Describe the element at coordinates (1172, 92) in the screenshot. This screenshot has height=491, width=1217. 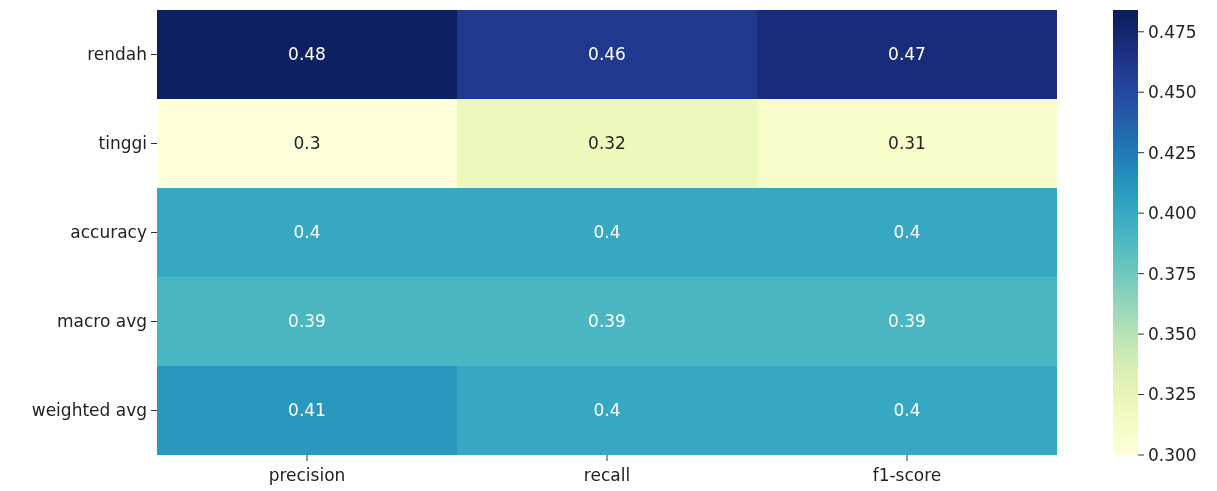
I see `color-bar-label: 0.450` at that location.